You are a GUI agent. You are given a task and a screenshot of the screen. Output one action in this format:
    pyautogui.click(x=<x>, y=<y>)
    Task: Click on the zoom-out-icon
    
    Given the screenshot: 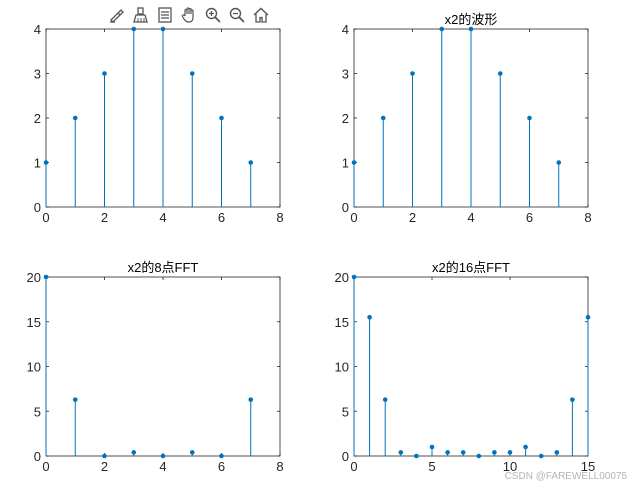 What is the action you would take?
    pyautogui.click(x=237, y=15)
    